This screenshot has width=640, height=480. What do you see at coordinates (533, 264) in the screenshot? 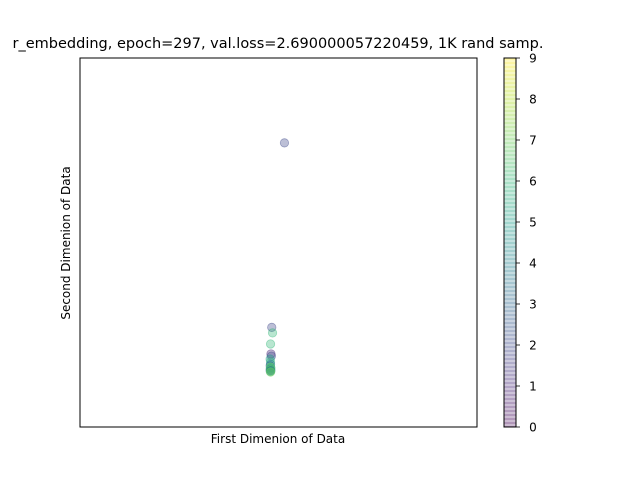
I see `colorbar-tick-label-4: 4` at bounding box center [533, 264].